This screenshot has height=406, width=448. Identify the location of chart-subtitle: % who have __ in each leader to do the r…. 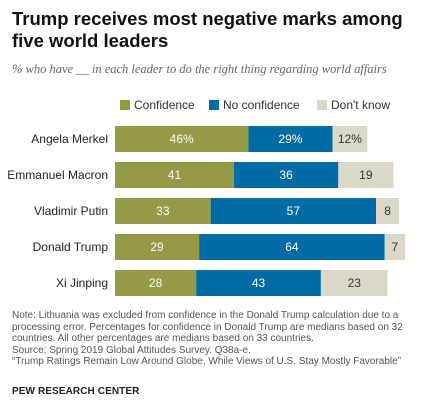
(199, 69).